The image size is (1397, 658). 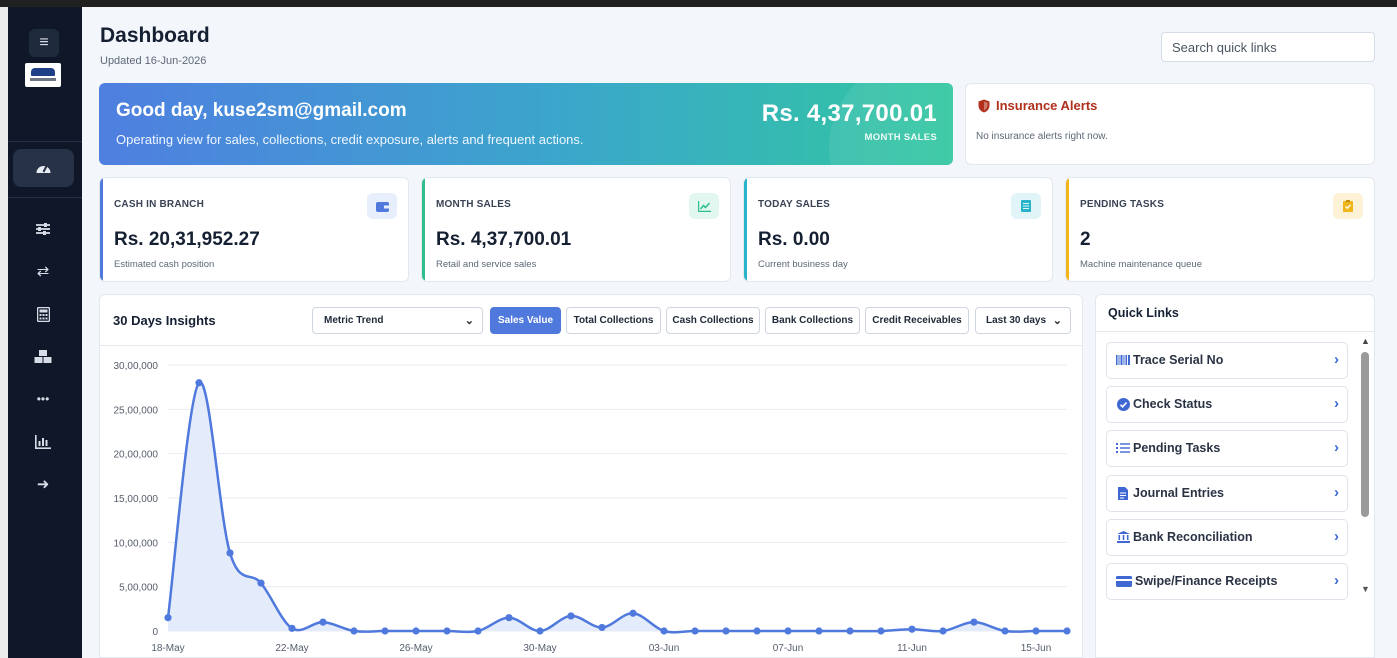 What do you see at coordinates (153, 61) in the screenshot?
I see `updated-date: Updated 16-Jun-2026` at bounding box center [153, 61].